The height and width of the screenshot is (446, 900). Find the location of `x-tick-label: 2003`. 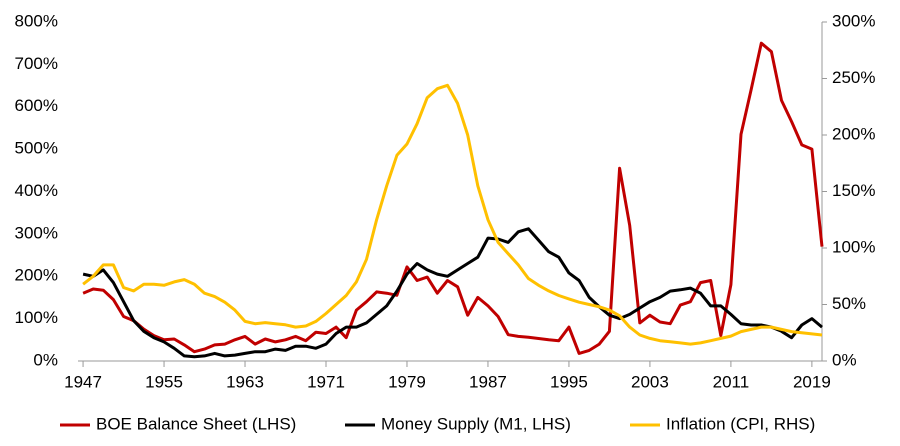

x-tick-label: 2003 is located at coordinates (650, 381).